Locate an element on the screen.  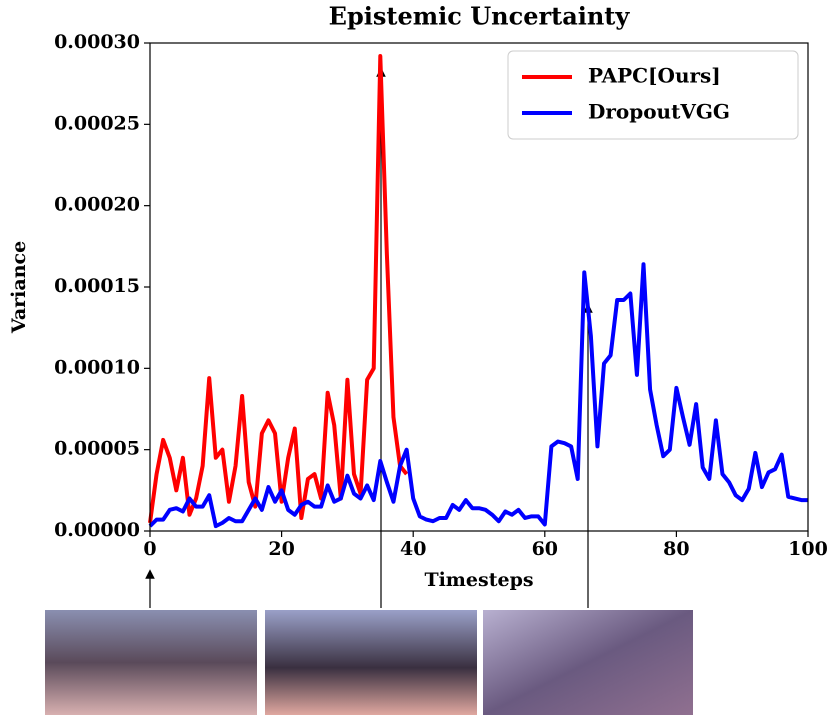
x-tick-label: 20 is located at coordinates (281, 549).